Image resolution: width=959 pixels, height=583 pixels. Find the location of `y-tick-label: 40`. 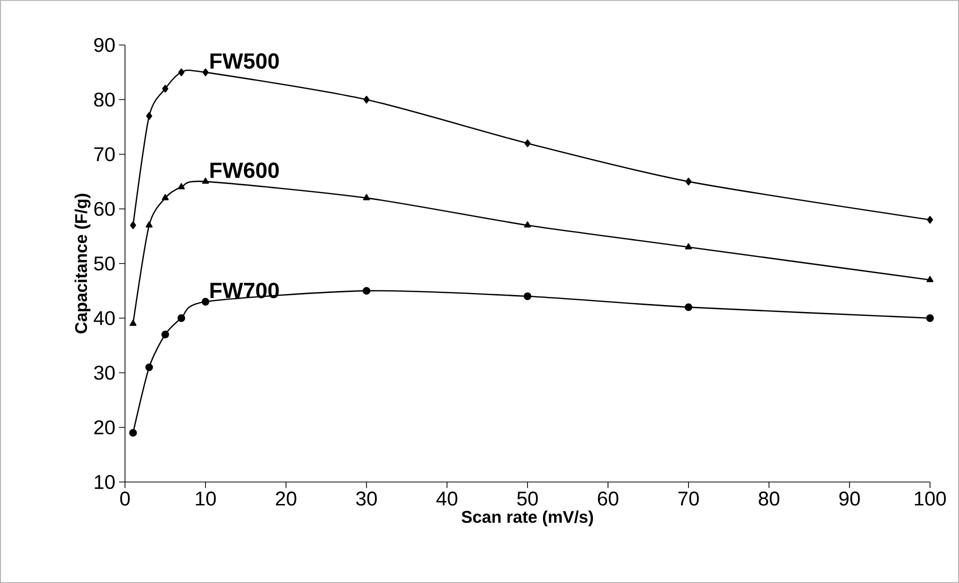

y-tick-label: 40 is located at coordinates (104, 318).